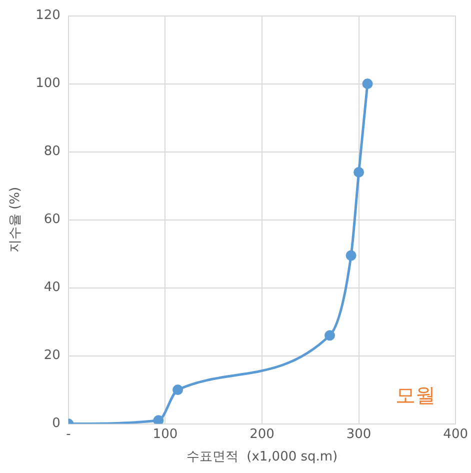  What do you see at coordinates (262, 434) in the screenshot?
I see `x-tick-label: 200` at bounding box center [262, 434].